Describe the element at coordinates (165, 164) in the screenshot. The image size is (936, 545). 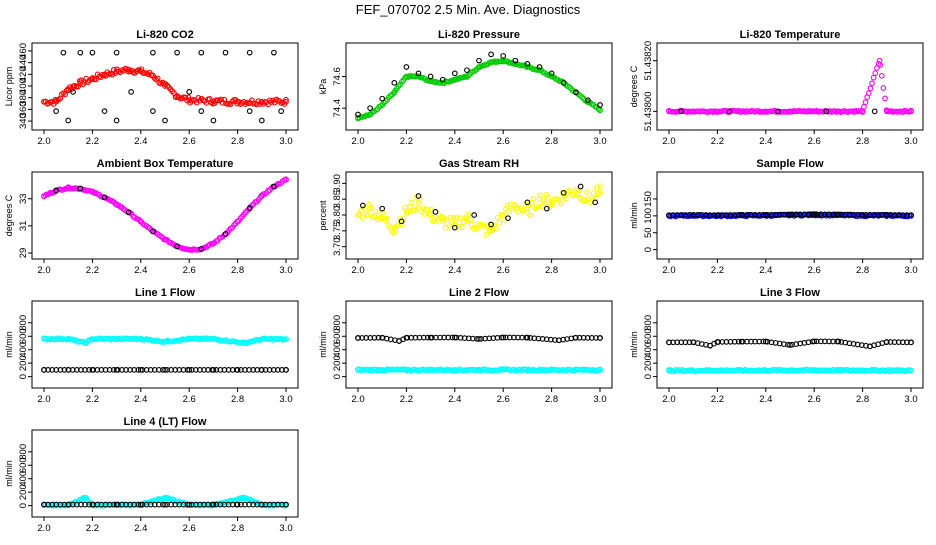
I see `plot-title: Ambient Box Temperature` at that location.